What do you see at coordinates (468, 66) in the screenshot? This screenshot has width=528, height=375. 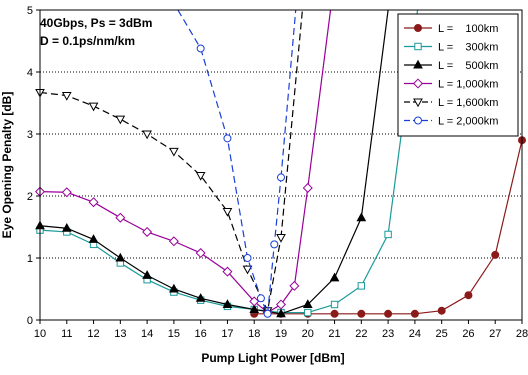 I see `legend-label: L = 500km` at bounding box center [468, 66].